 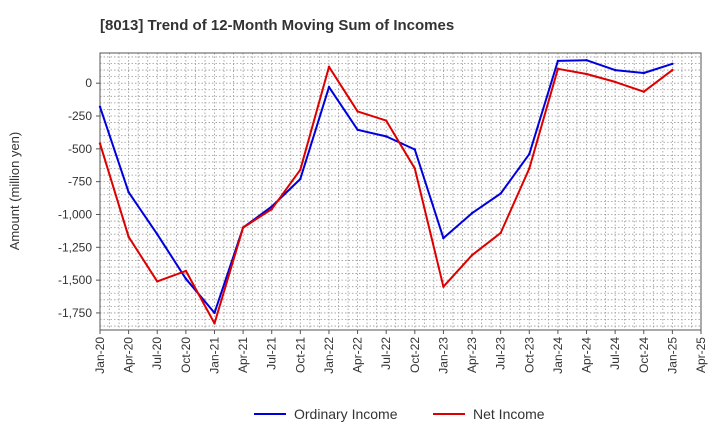 What do you see at coordinates (501, 353) in the screenshot?
I see `x-tick-label: Jul-23` at bounding box center [501, 353].